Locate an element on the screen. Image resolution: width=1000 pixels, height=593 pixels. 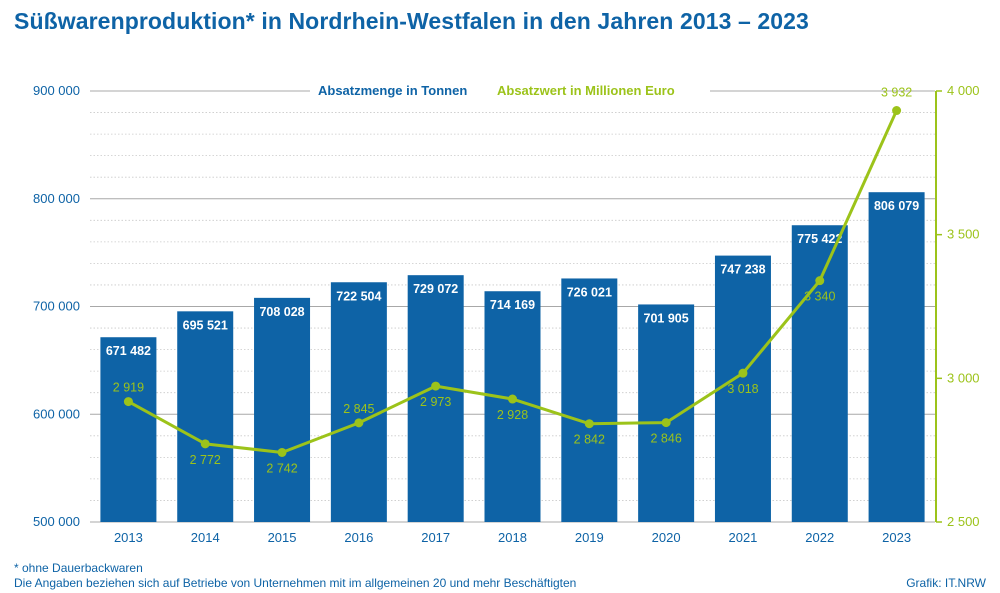
x-tick-label: 2018 is located at coordinates (512, 537).